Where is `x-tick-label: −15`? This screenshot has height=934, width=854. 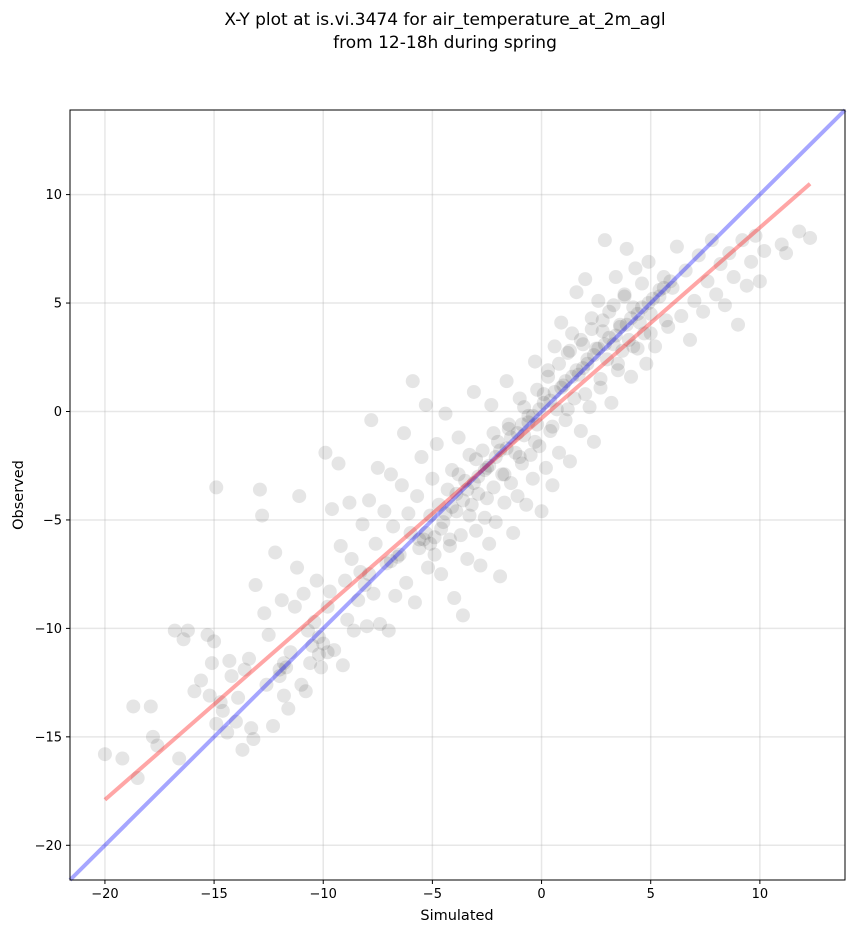
x-tick-label: −15 is located at coordinates (213, 894).